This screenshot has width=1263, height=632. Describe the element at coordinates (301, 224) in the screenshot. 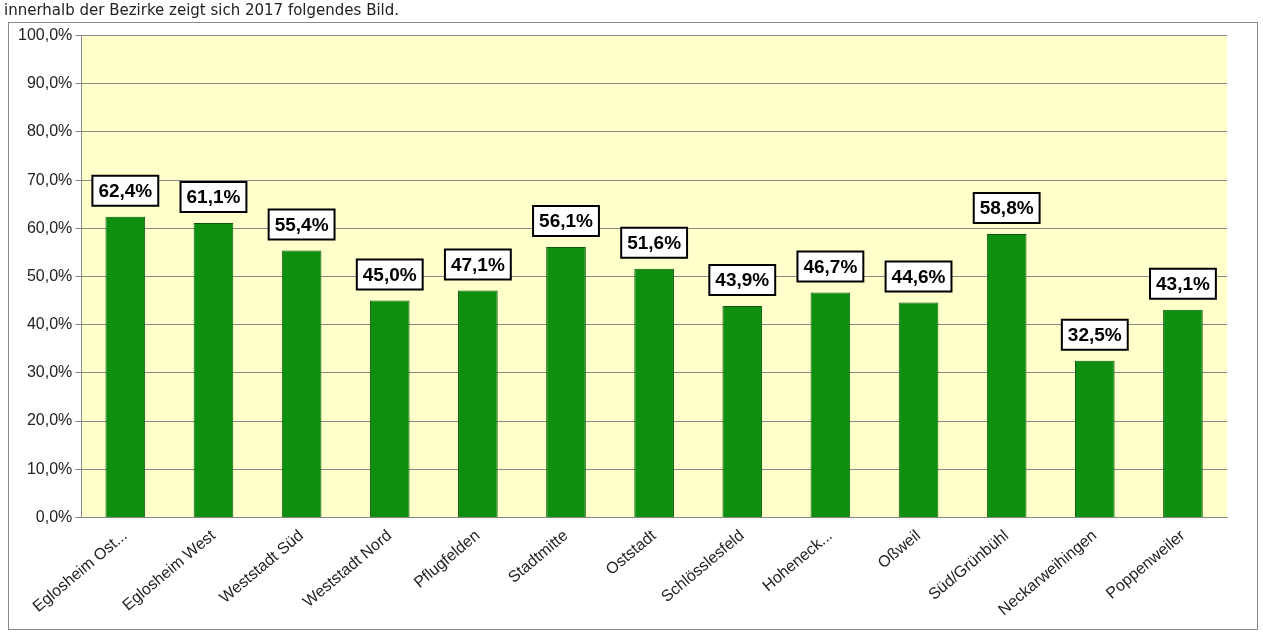

I see `data-label: 55,4%` at that location.